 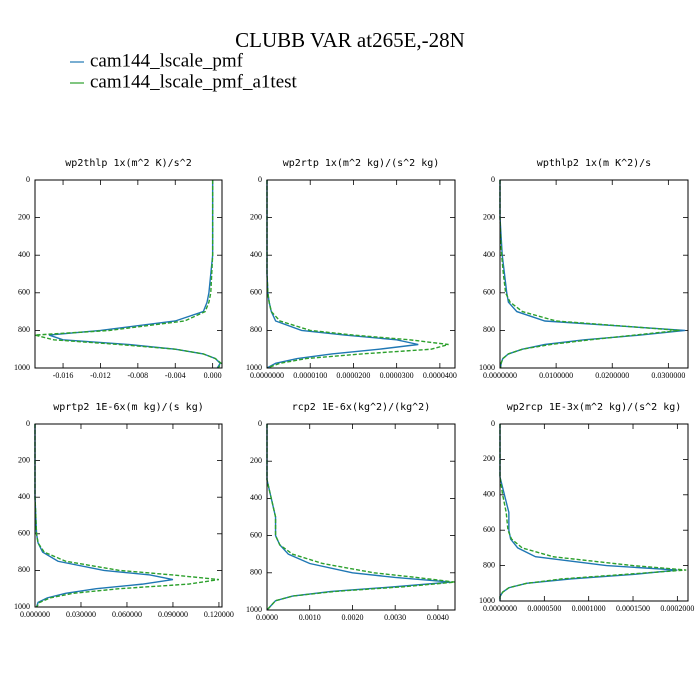 What do you see at coordinates (668, 375) in the screenshot?
I see `x-tick-label: 0.0300000` at bounding box center [668, 375].